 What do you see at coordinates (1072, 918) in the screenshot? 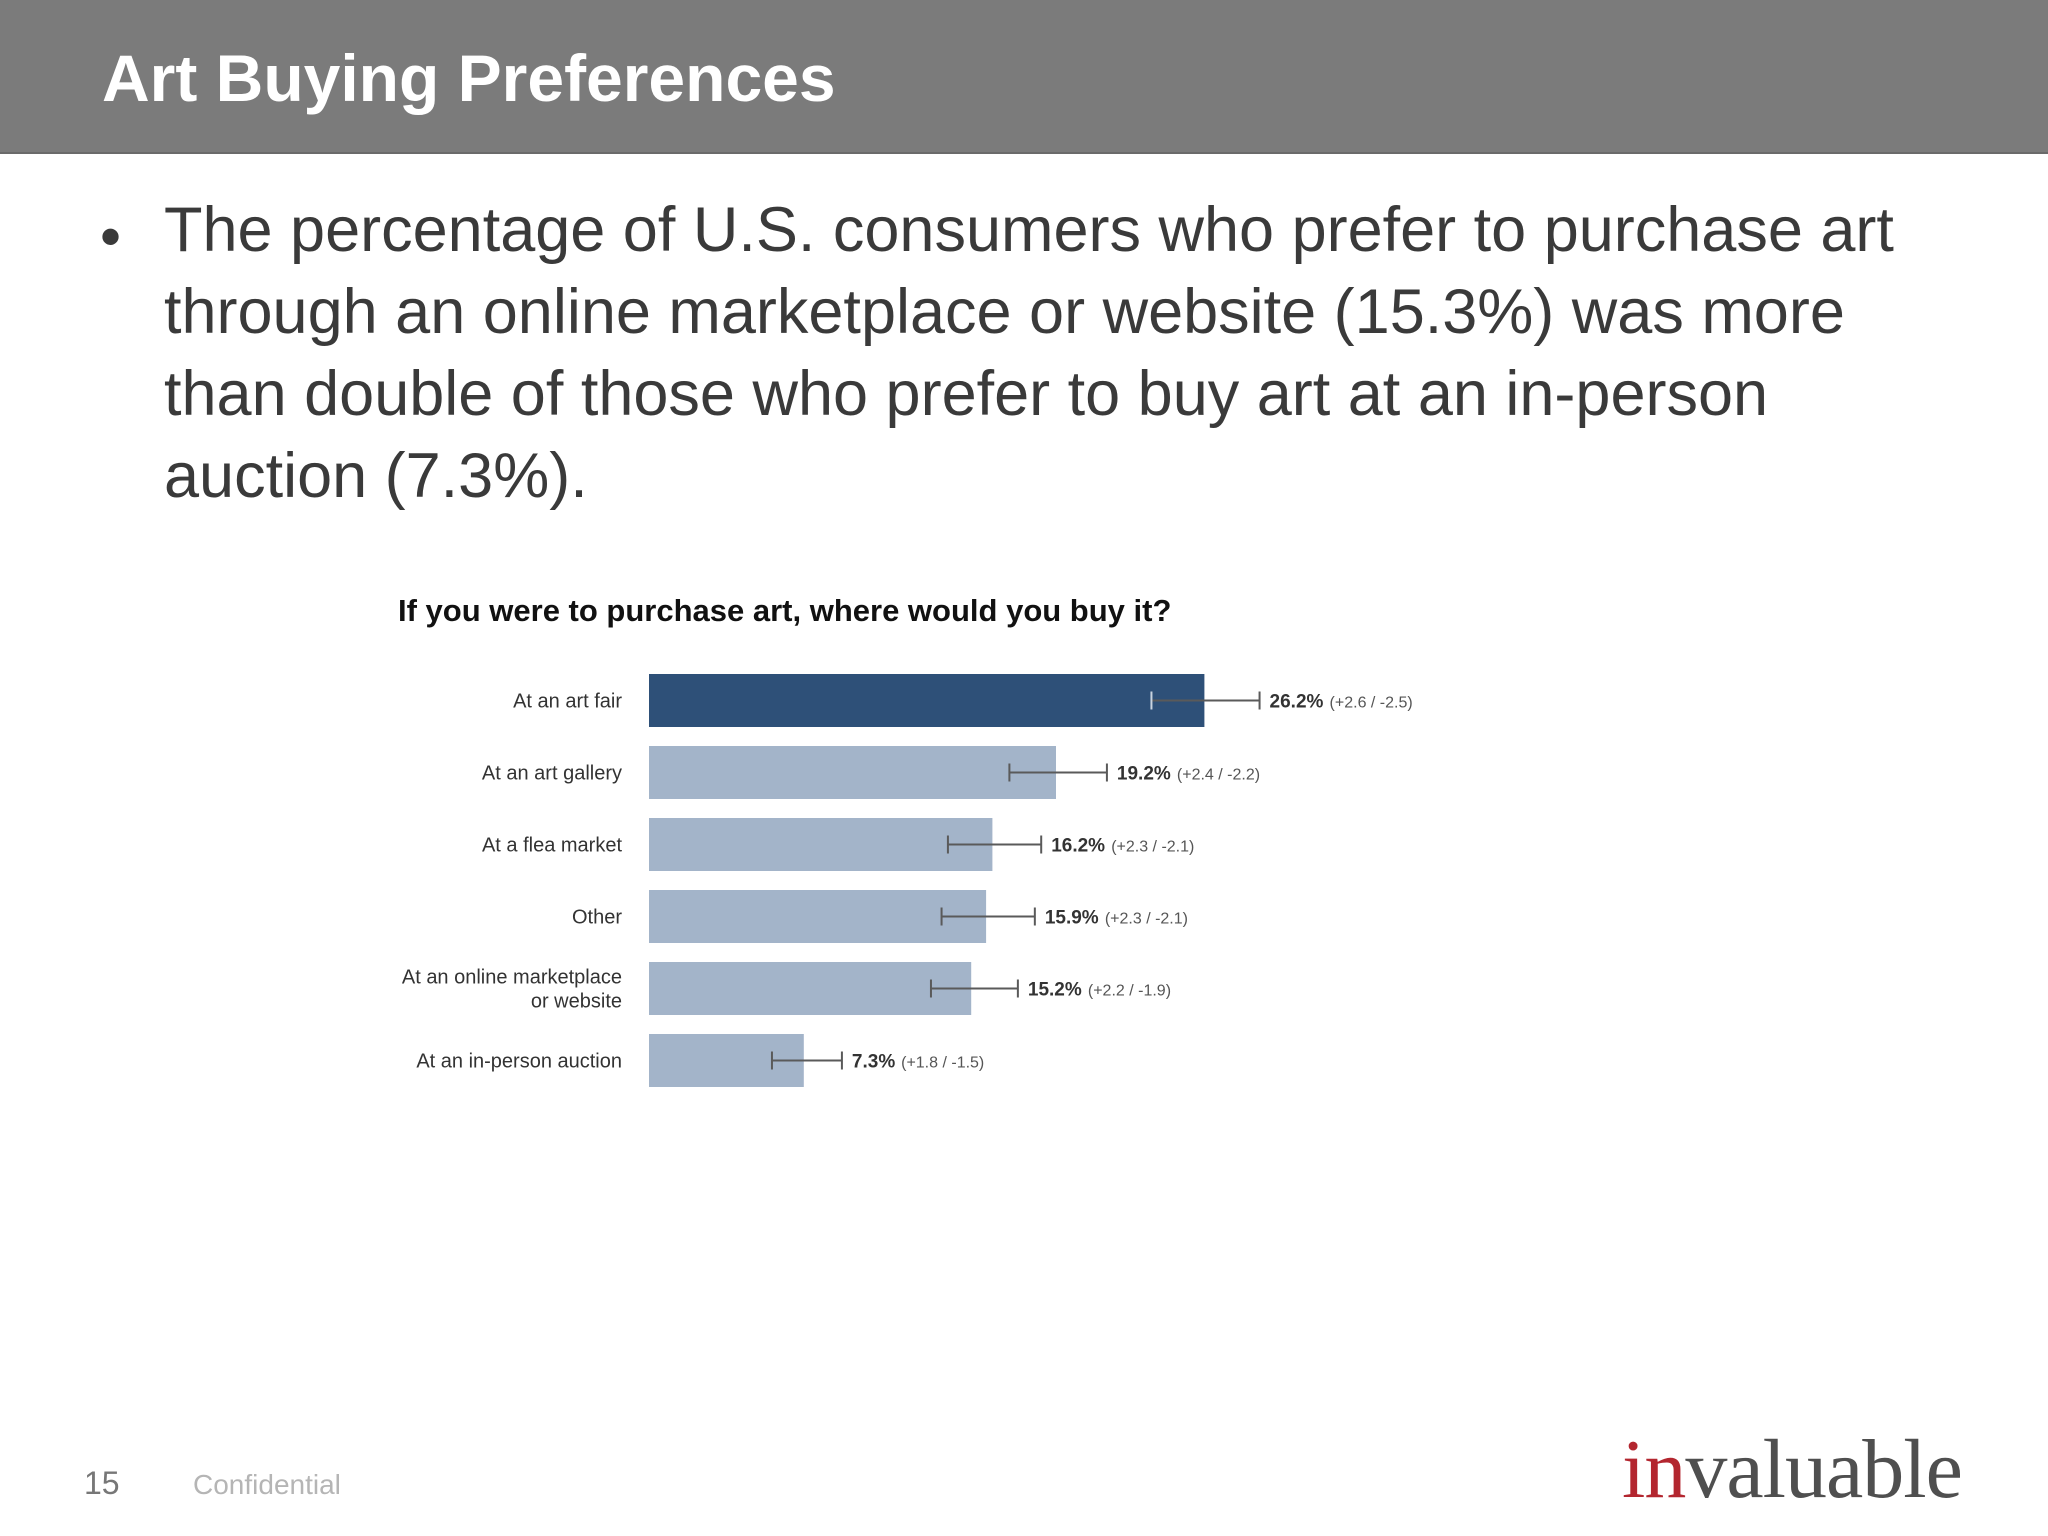
I see `value-label: 15.9%` at bounding box center [1072, 918].